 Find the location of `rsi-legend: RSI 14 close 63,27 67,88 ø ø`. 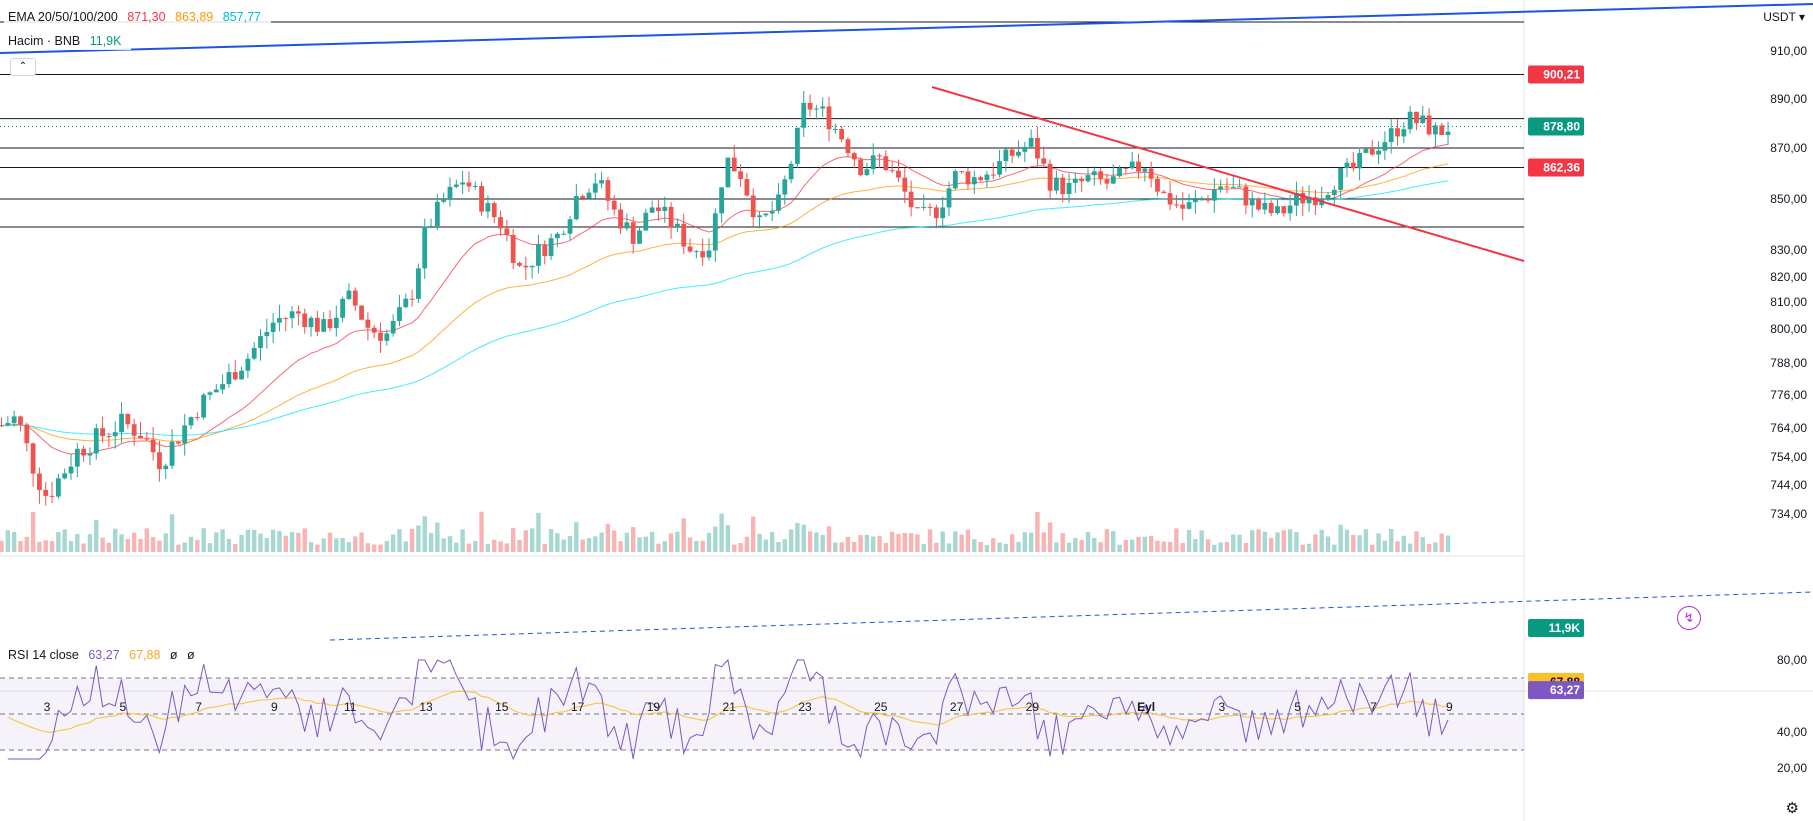

rsi-legend: RSI 14 close 63,27 67,88 ø ø is located at coordinates (104, 655).